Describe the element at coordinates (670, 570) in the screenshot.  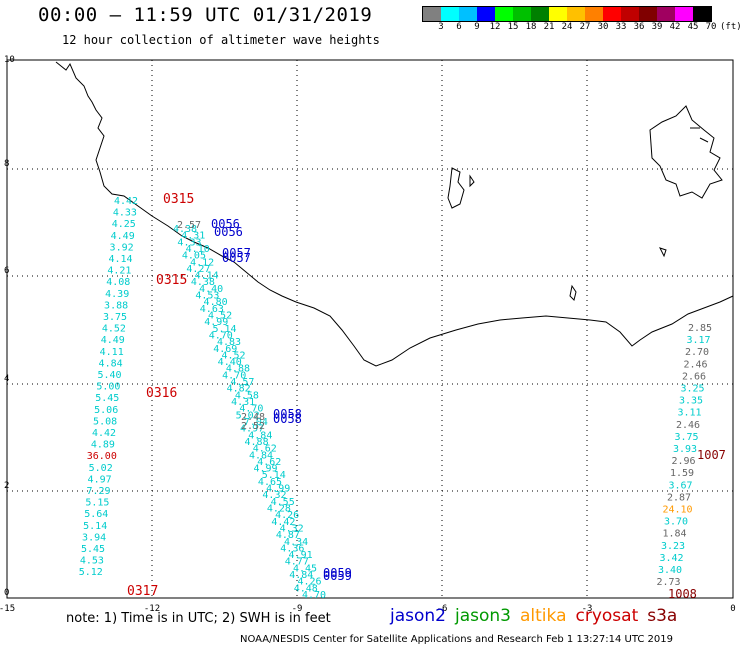
I see `wave-height-label: 3.40` at that location.